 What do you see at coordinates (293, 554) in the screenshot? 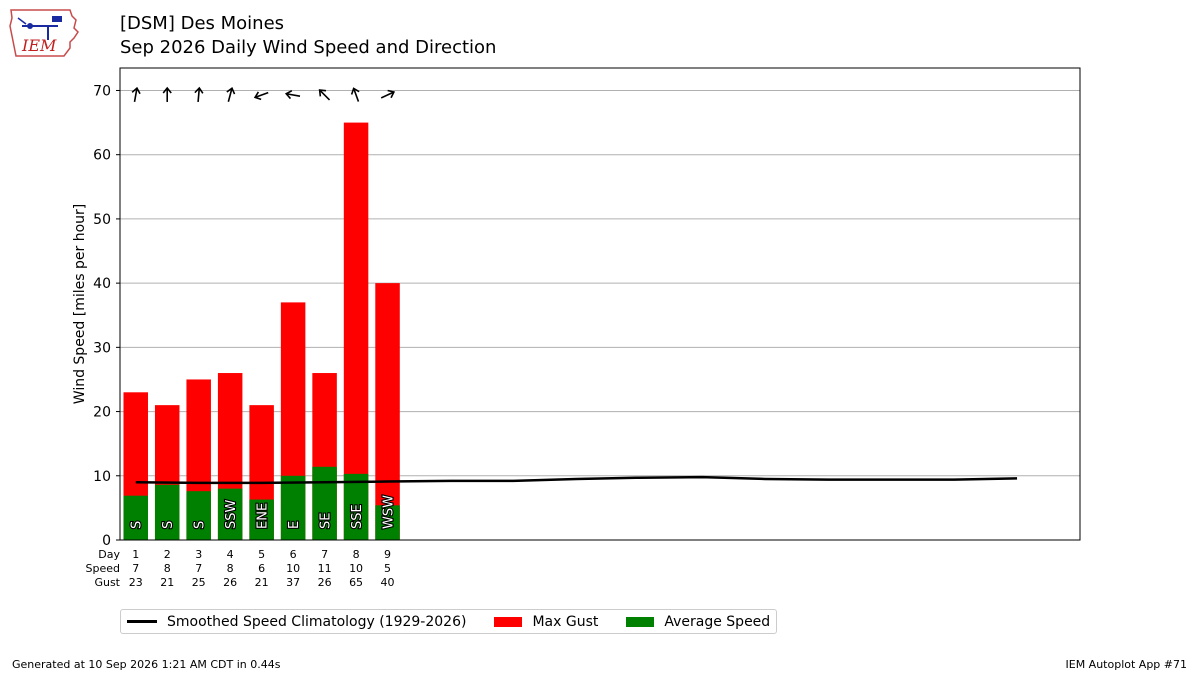
I see `day-label: 6` at bounding box center [293, 554].